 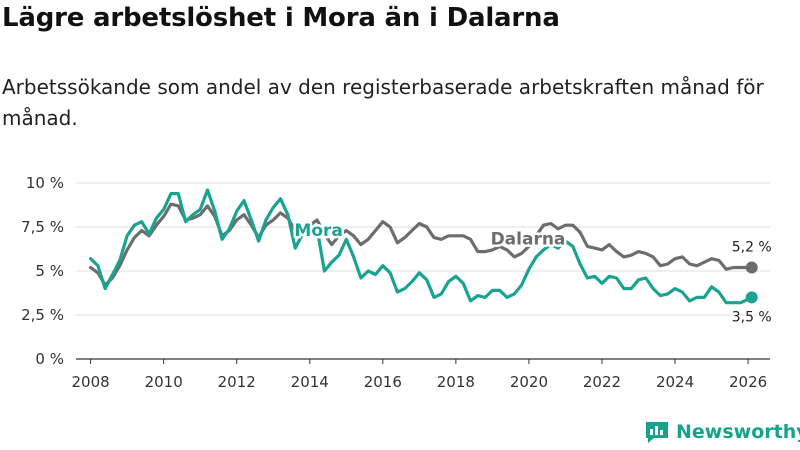 I want to click on series-end-value-dalarna: 5,2 %, so click(x=752, y=247).